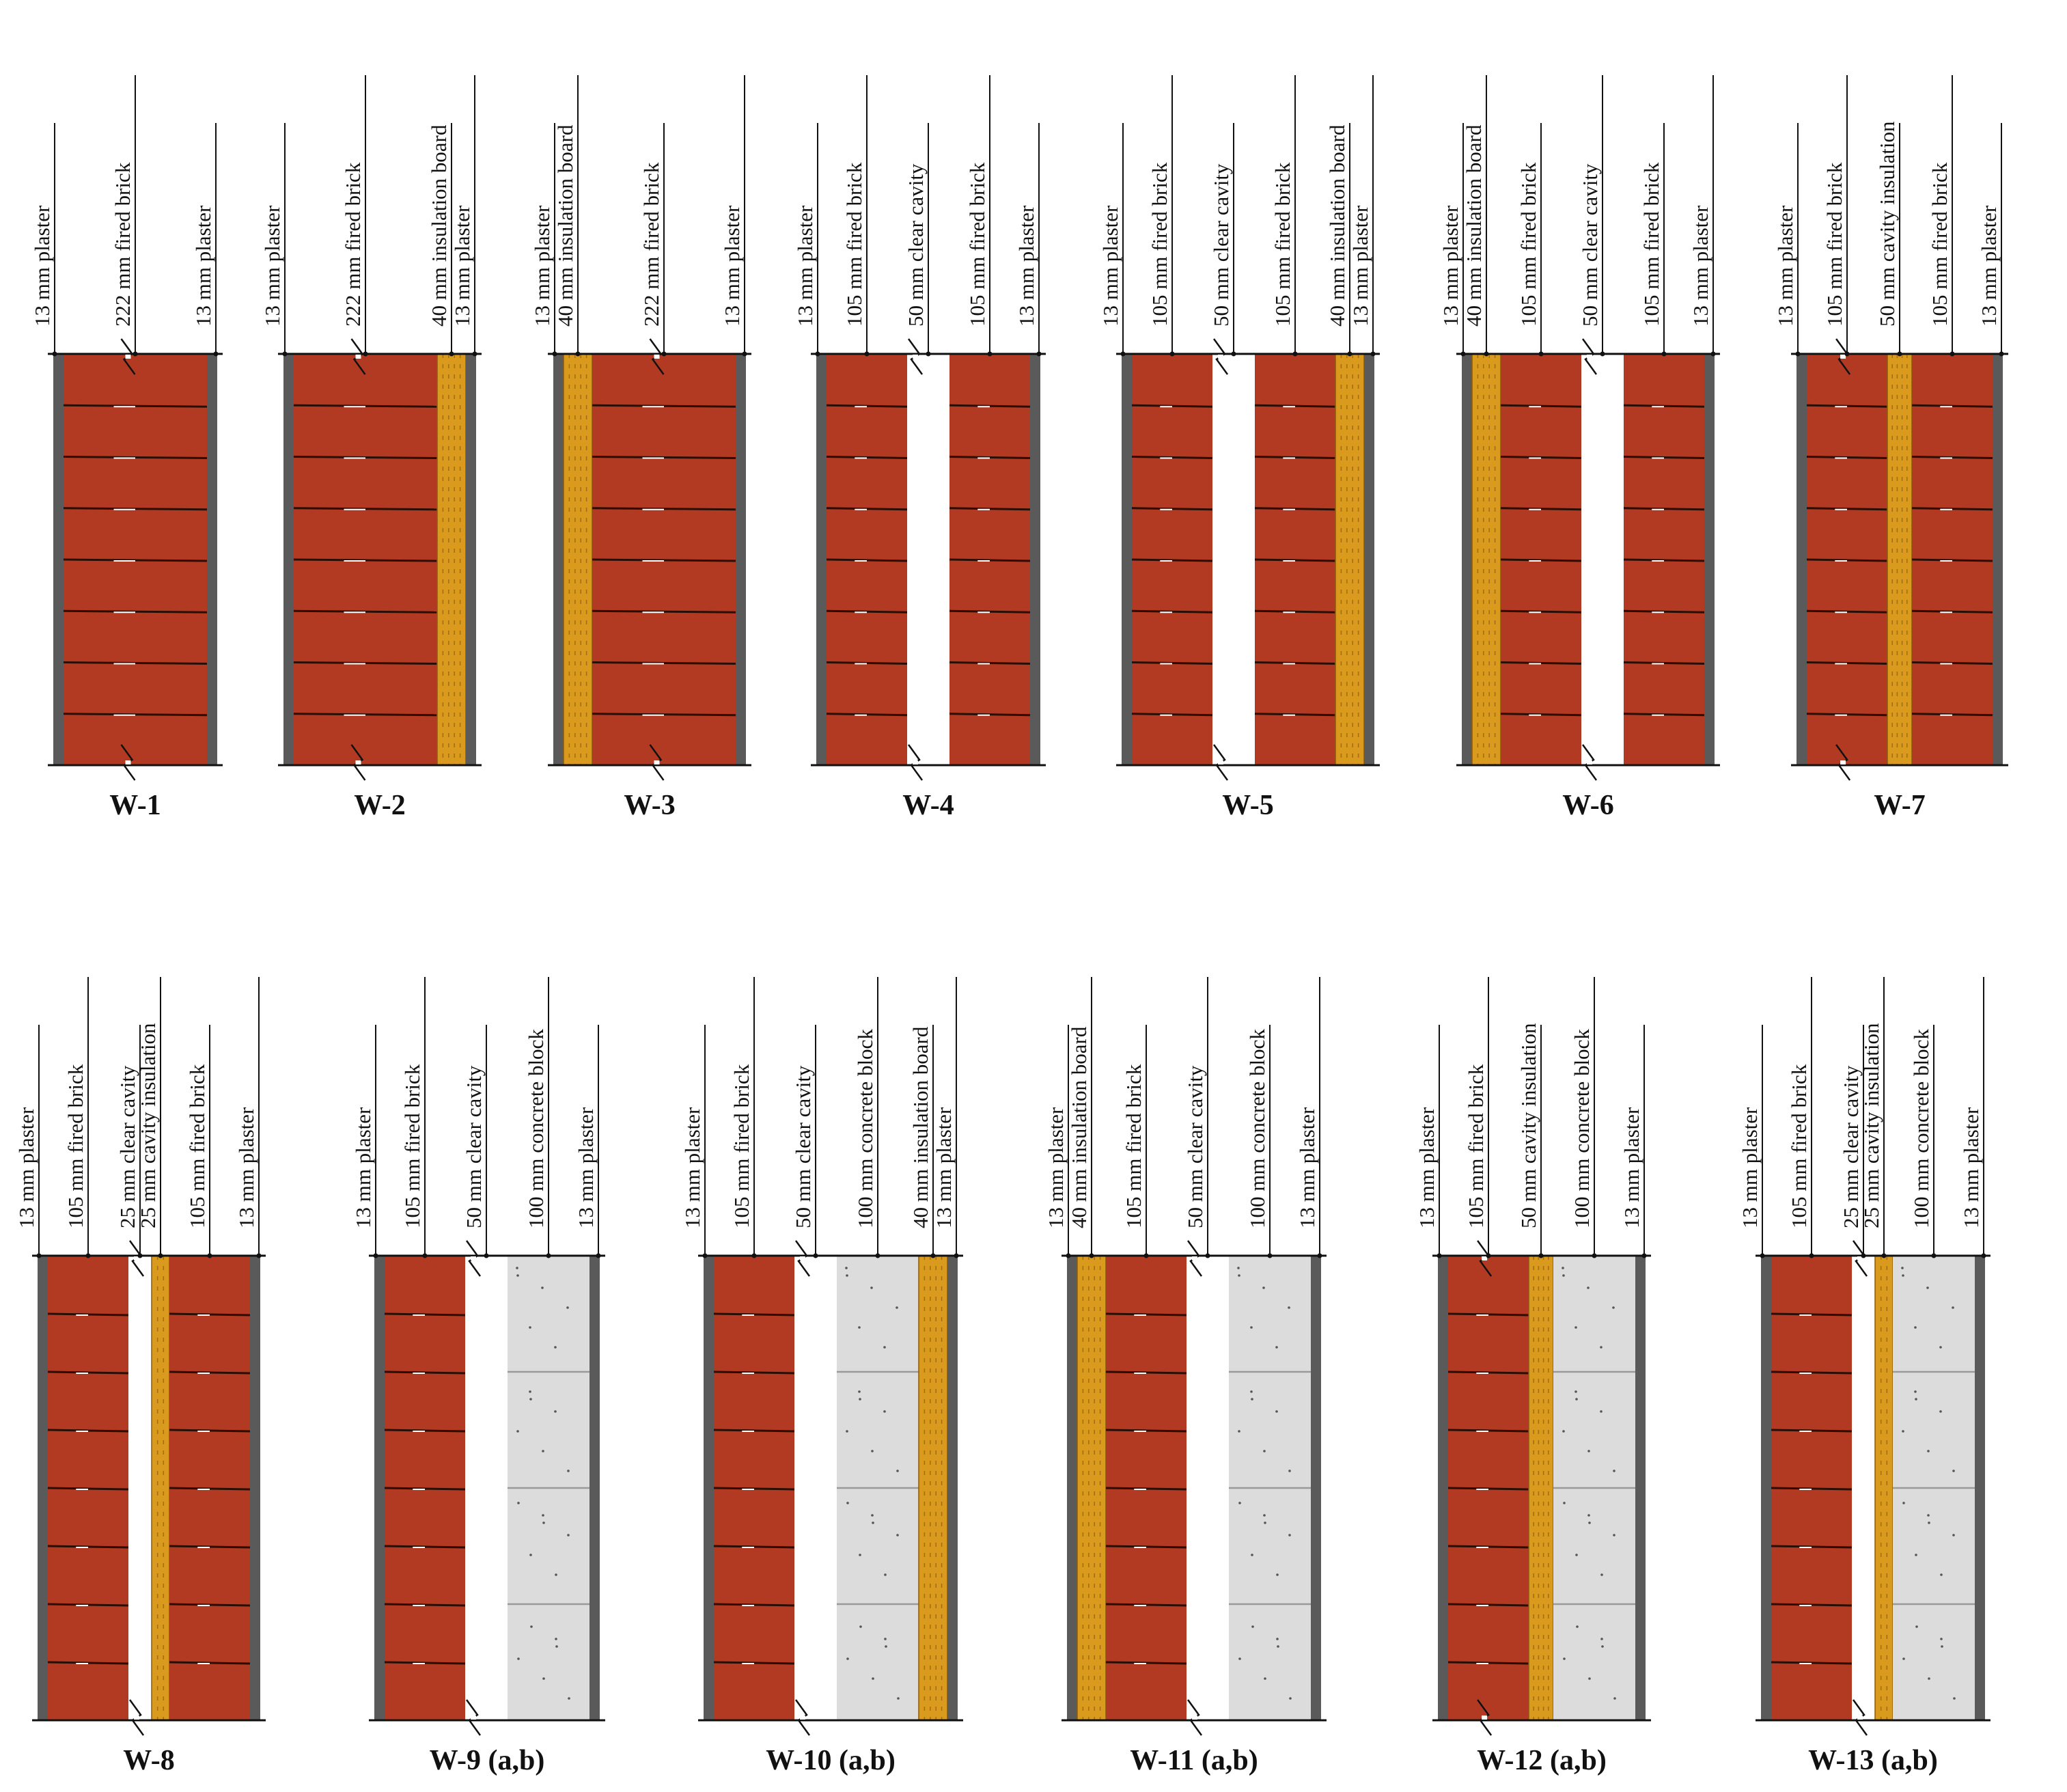  Describe the element at coordinates (487, 1760) in the screenshot. I see `wall-title: W-9 (a,b)` at that location.